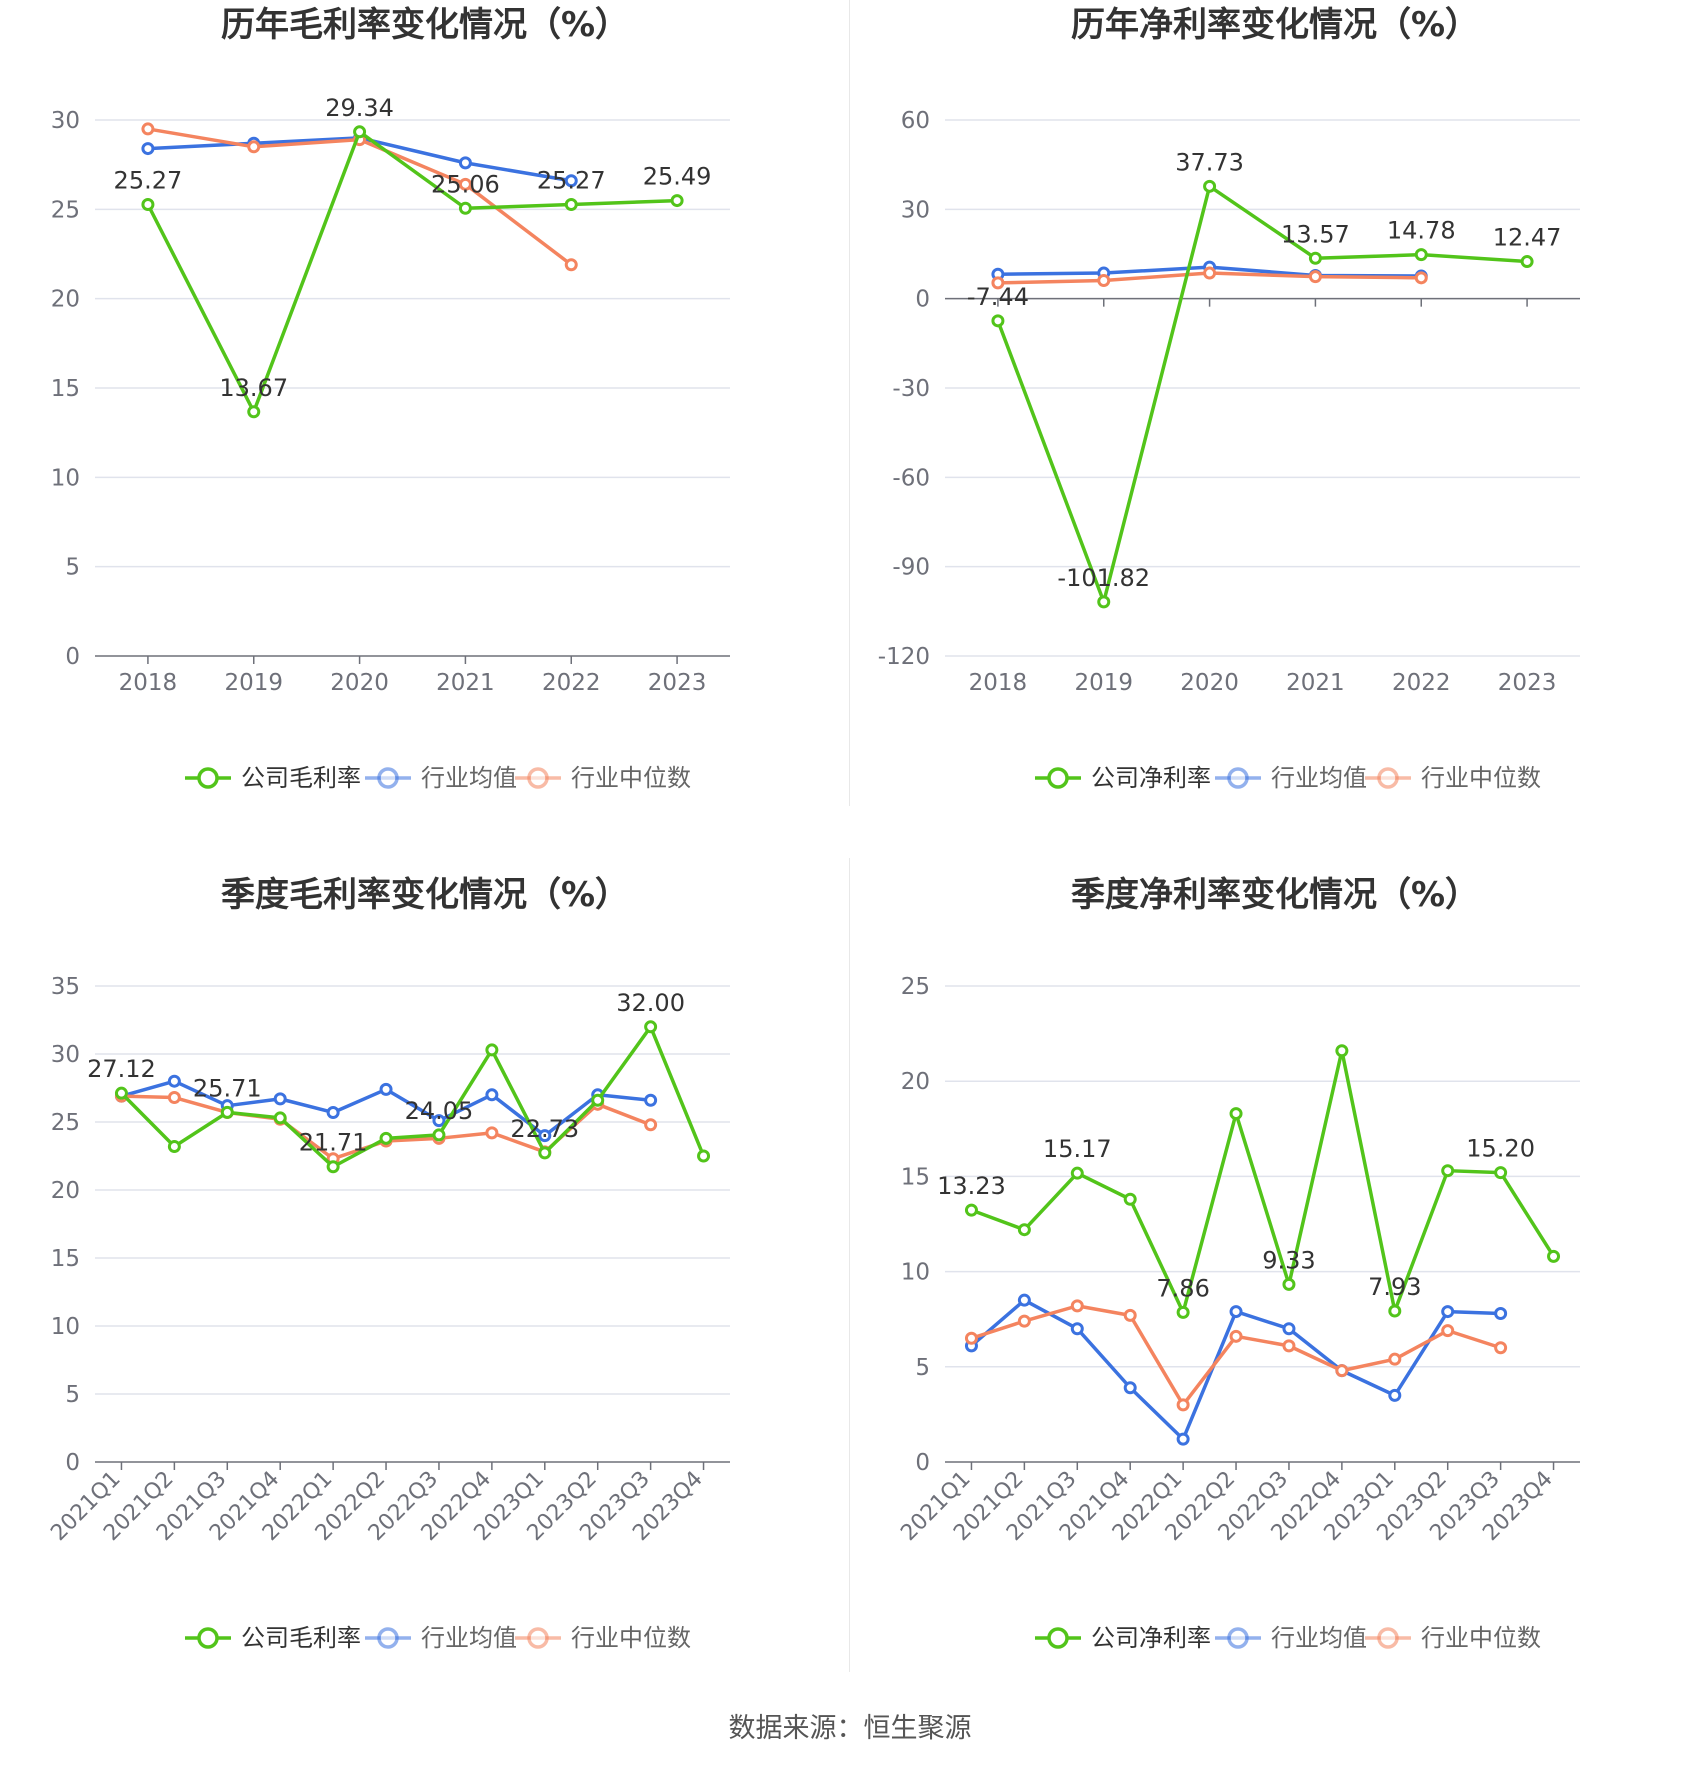 This screenshot has width=1700, height=1782. I want to click on y-tick-label: 0, so click(922, 300).